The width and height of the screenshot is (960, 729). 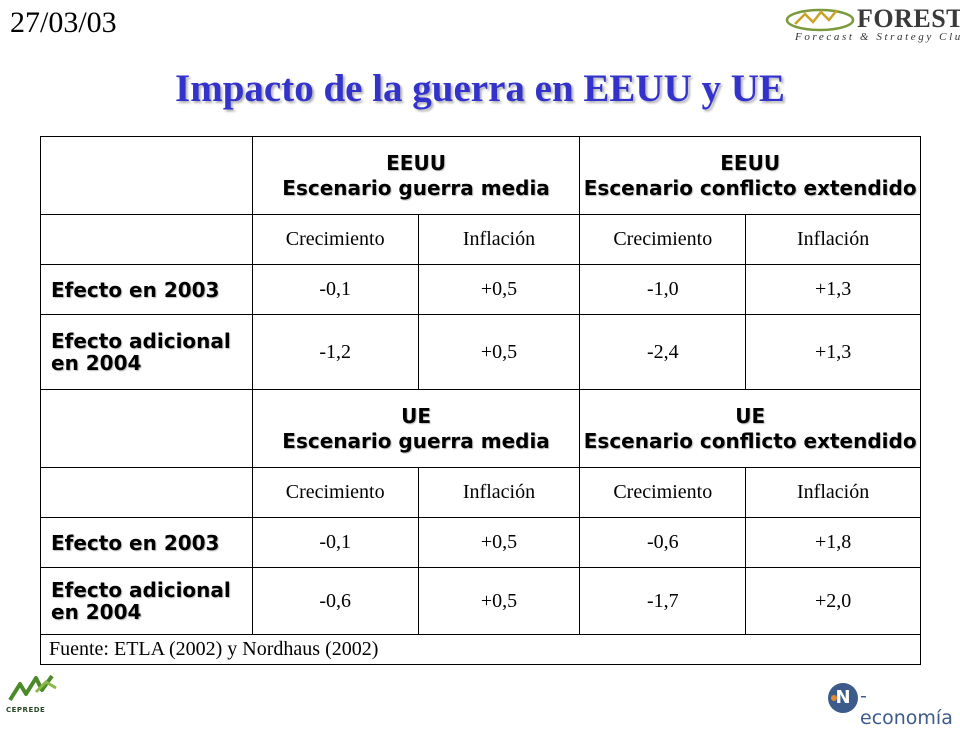 I want to click on orange-dot-icon, so click(x=834, y=698).